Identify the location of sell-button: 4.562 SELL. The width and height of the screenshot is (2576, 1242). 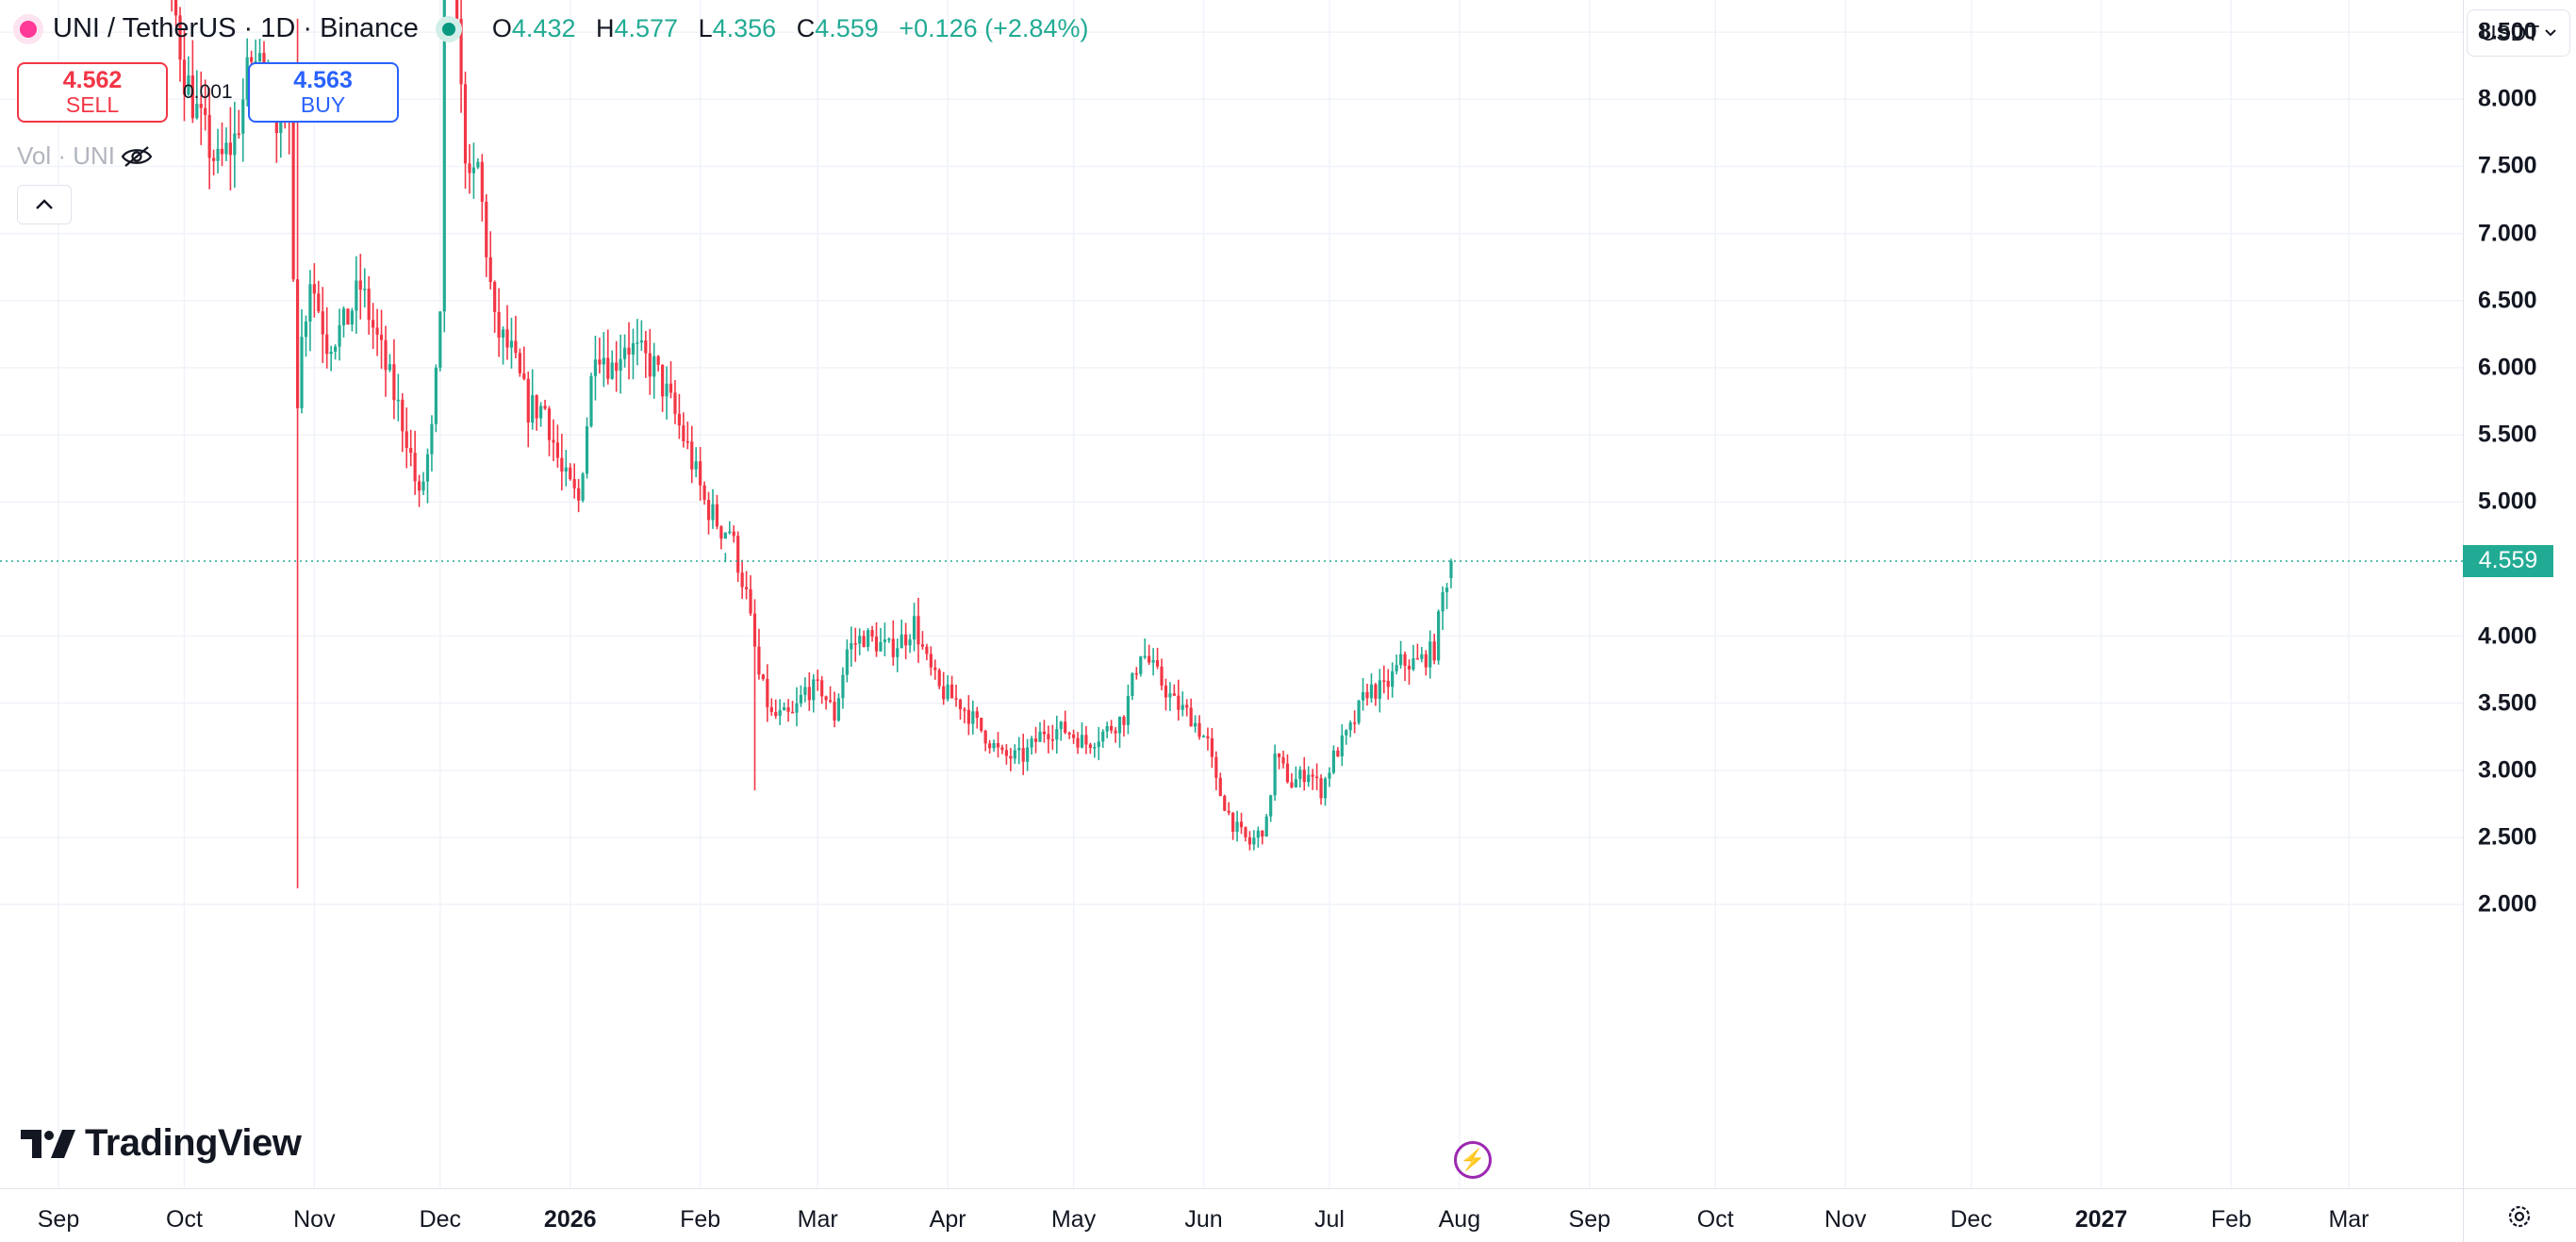
(92, 92).